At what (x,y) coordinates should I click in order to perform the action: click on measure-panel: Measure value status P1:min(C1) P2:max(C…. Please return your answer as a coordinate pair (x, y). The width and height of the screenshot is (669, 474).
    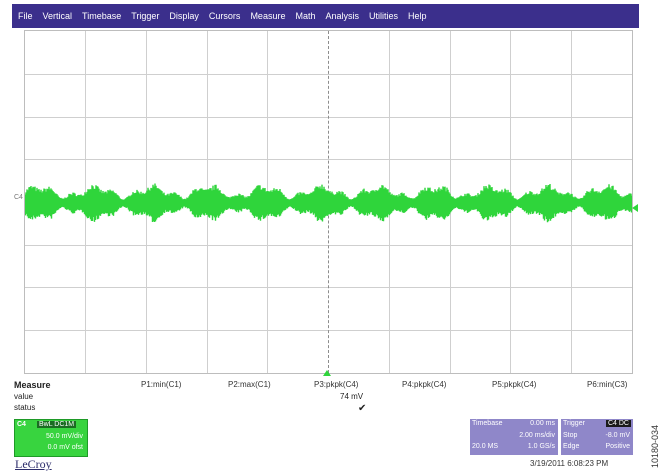
    Looking at the image, I should click on (326, 400).